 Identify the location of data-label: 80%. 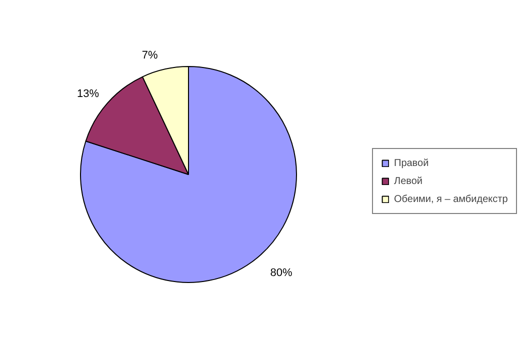
(281, 273).